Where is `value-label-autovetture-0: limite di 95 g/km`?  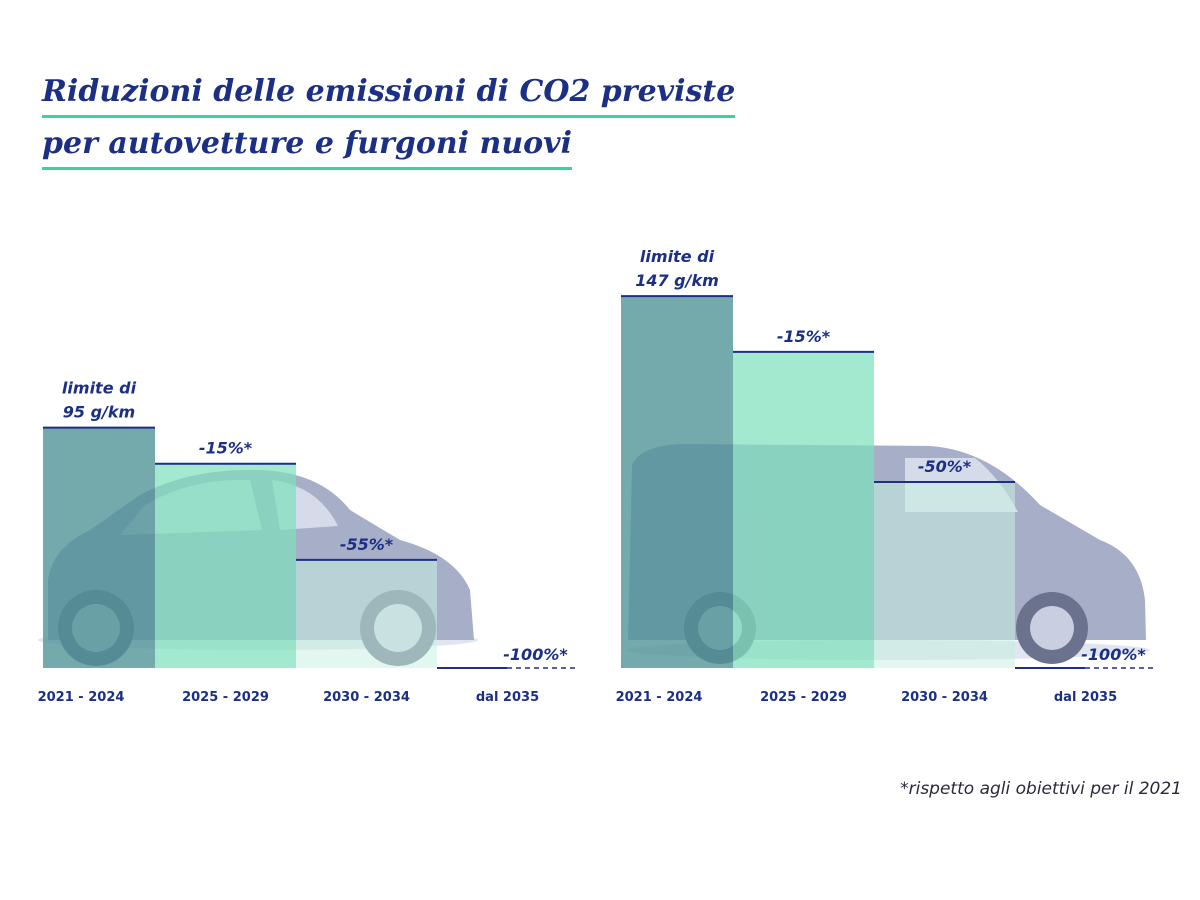 value-label-autovetture-0: limite di 95 g/km is located at coordinates (99, 400).